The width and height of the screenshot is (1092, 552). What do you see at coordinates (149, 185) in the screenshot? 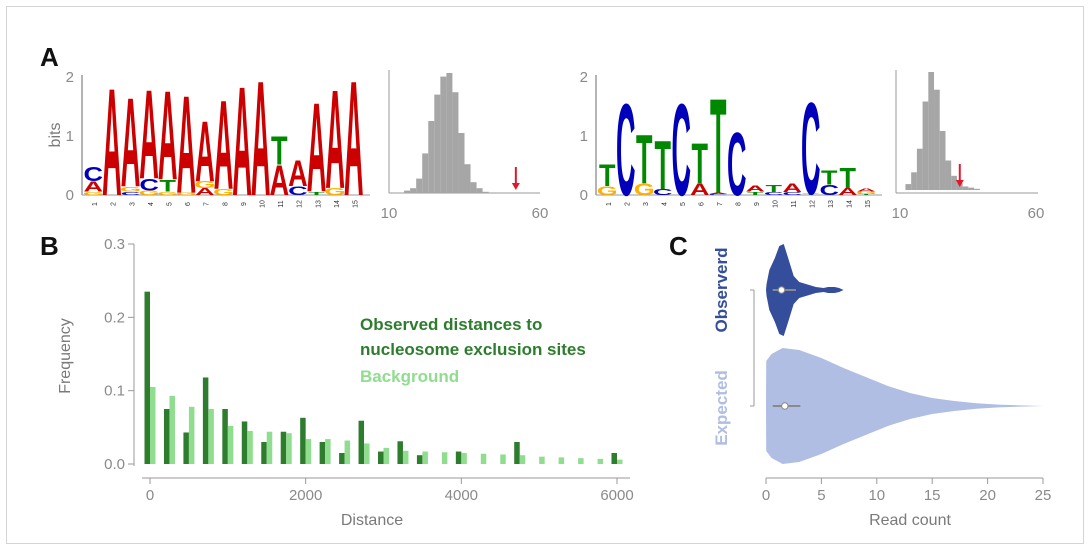
I see `logo-1-letter-4-C: C` at bounding box center [149, 185].